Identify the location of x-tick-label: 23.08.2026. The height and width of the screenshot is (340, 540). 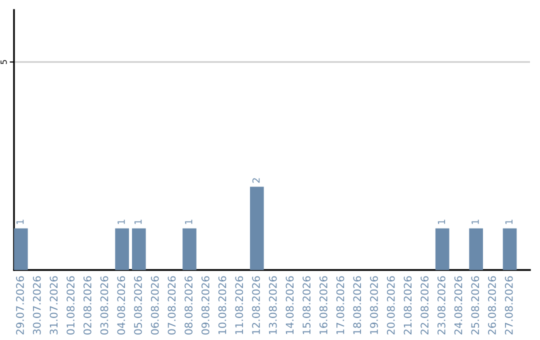
(441, 305).